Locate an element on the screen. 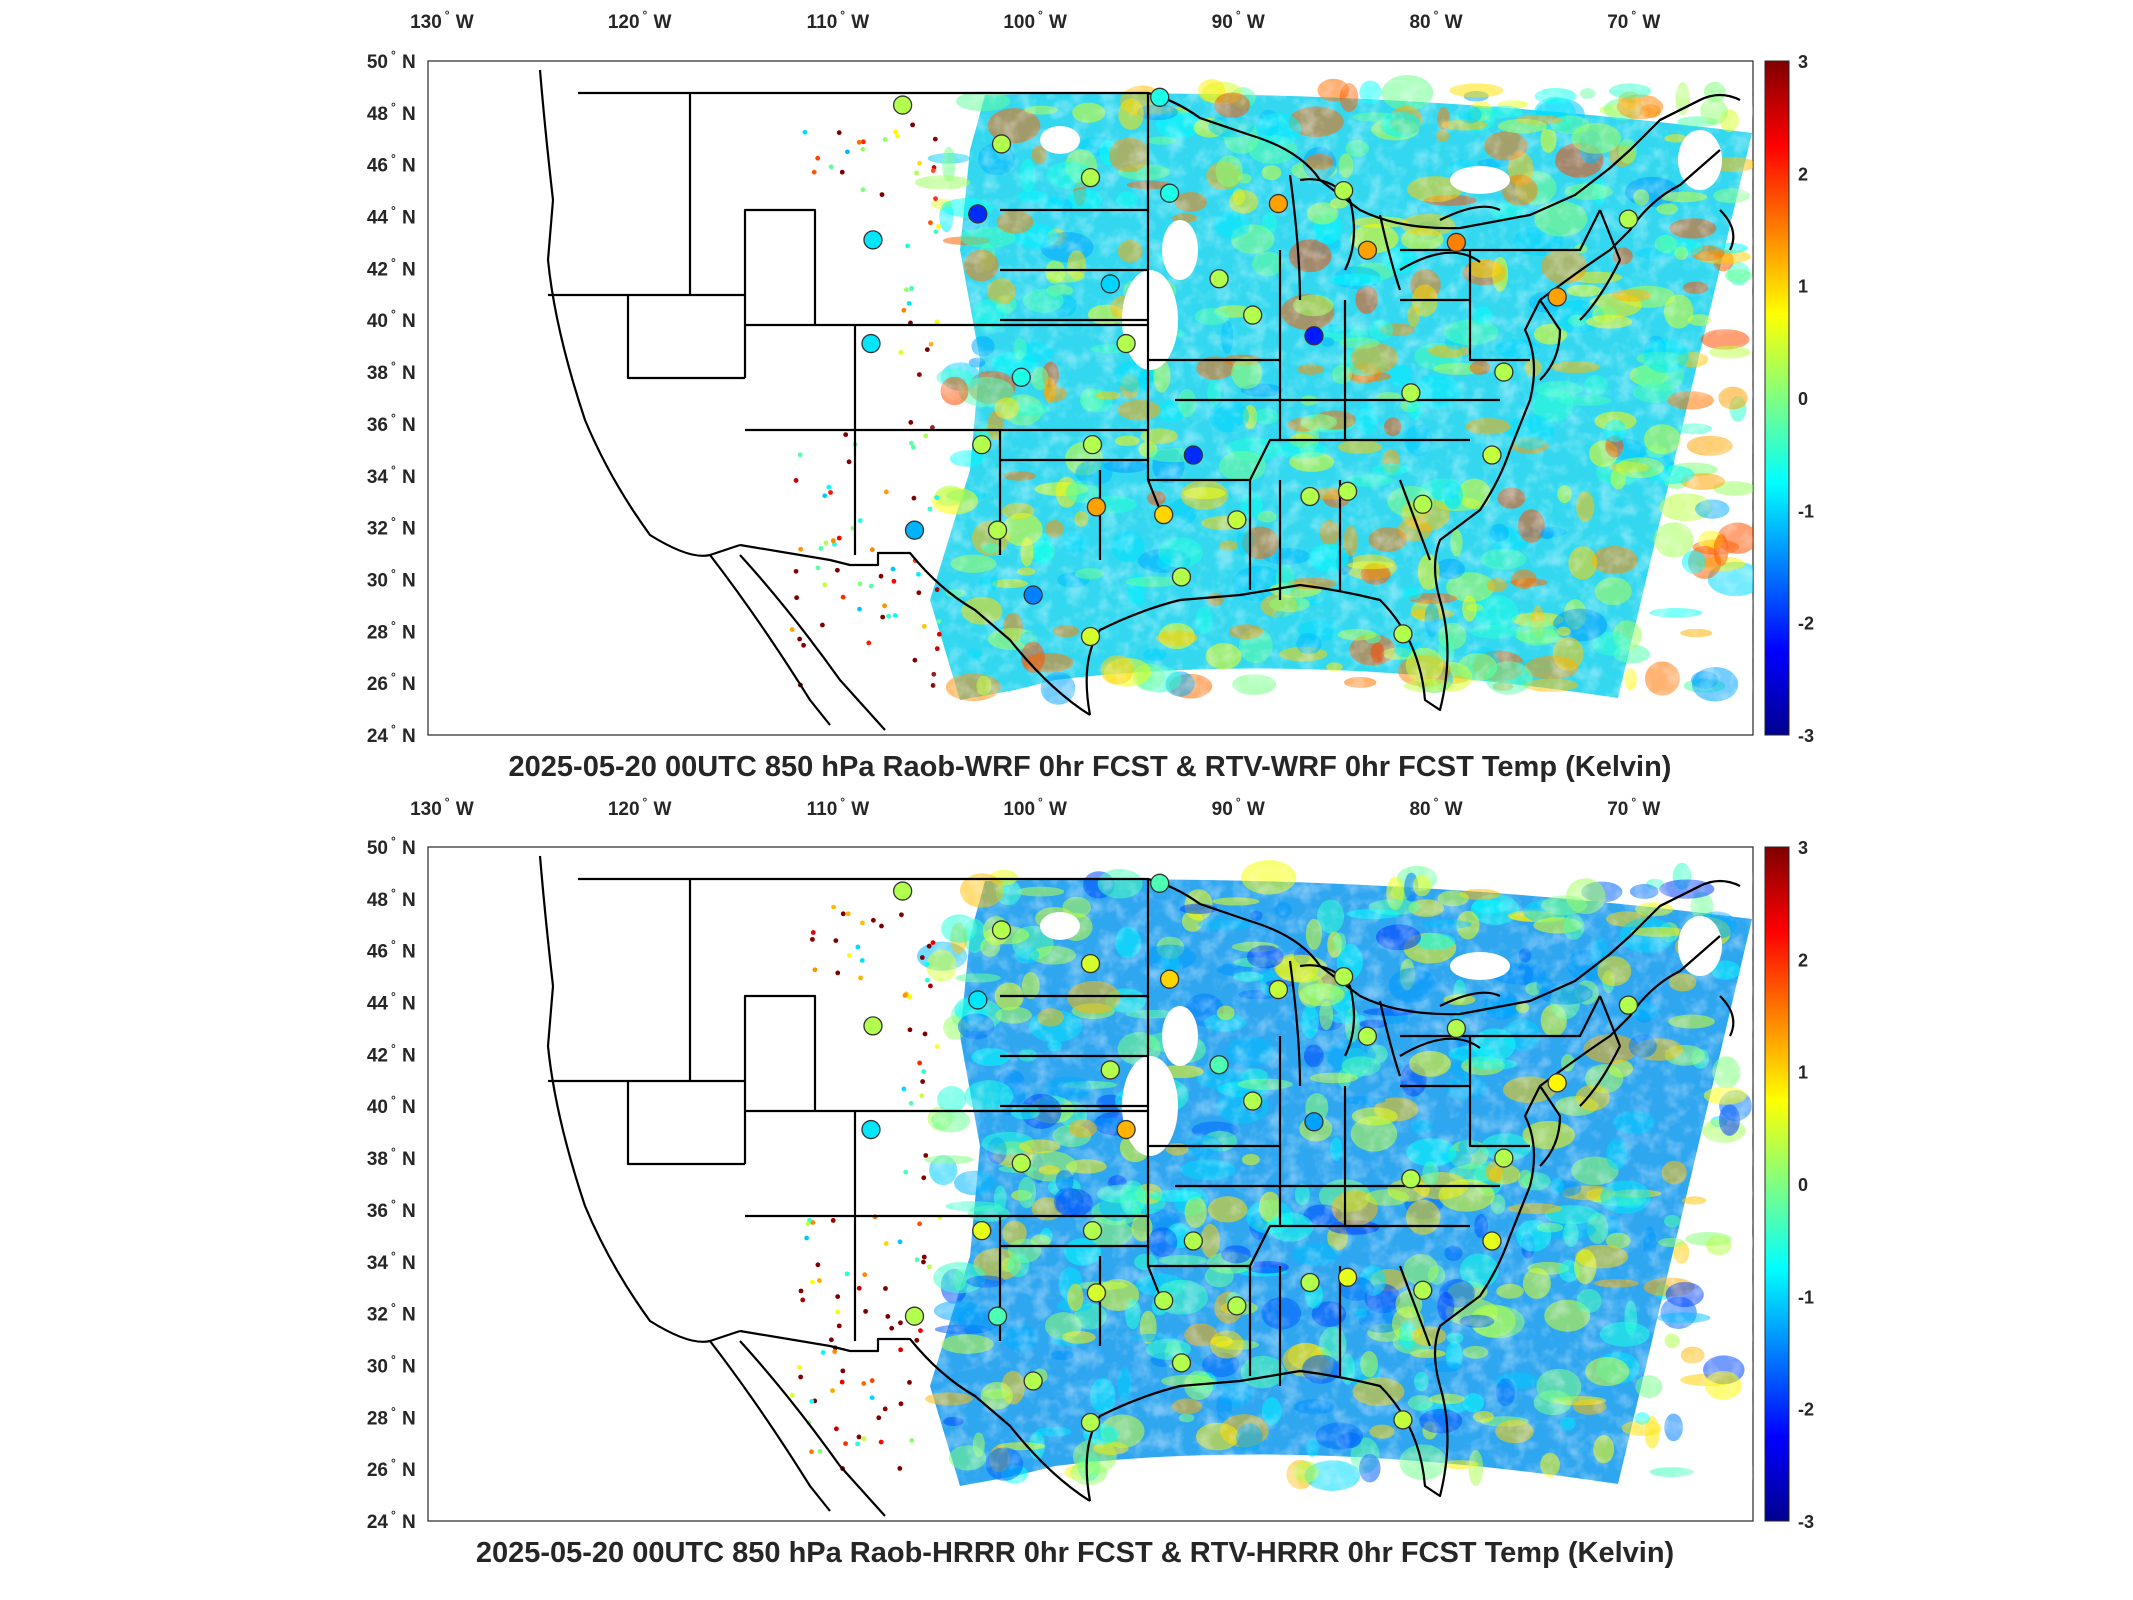  lat-tick-label: 46 ° N is located at coordinates (391, 950).